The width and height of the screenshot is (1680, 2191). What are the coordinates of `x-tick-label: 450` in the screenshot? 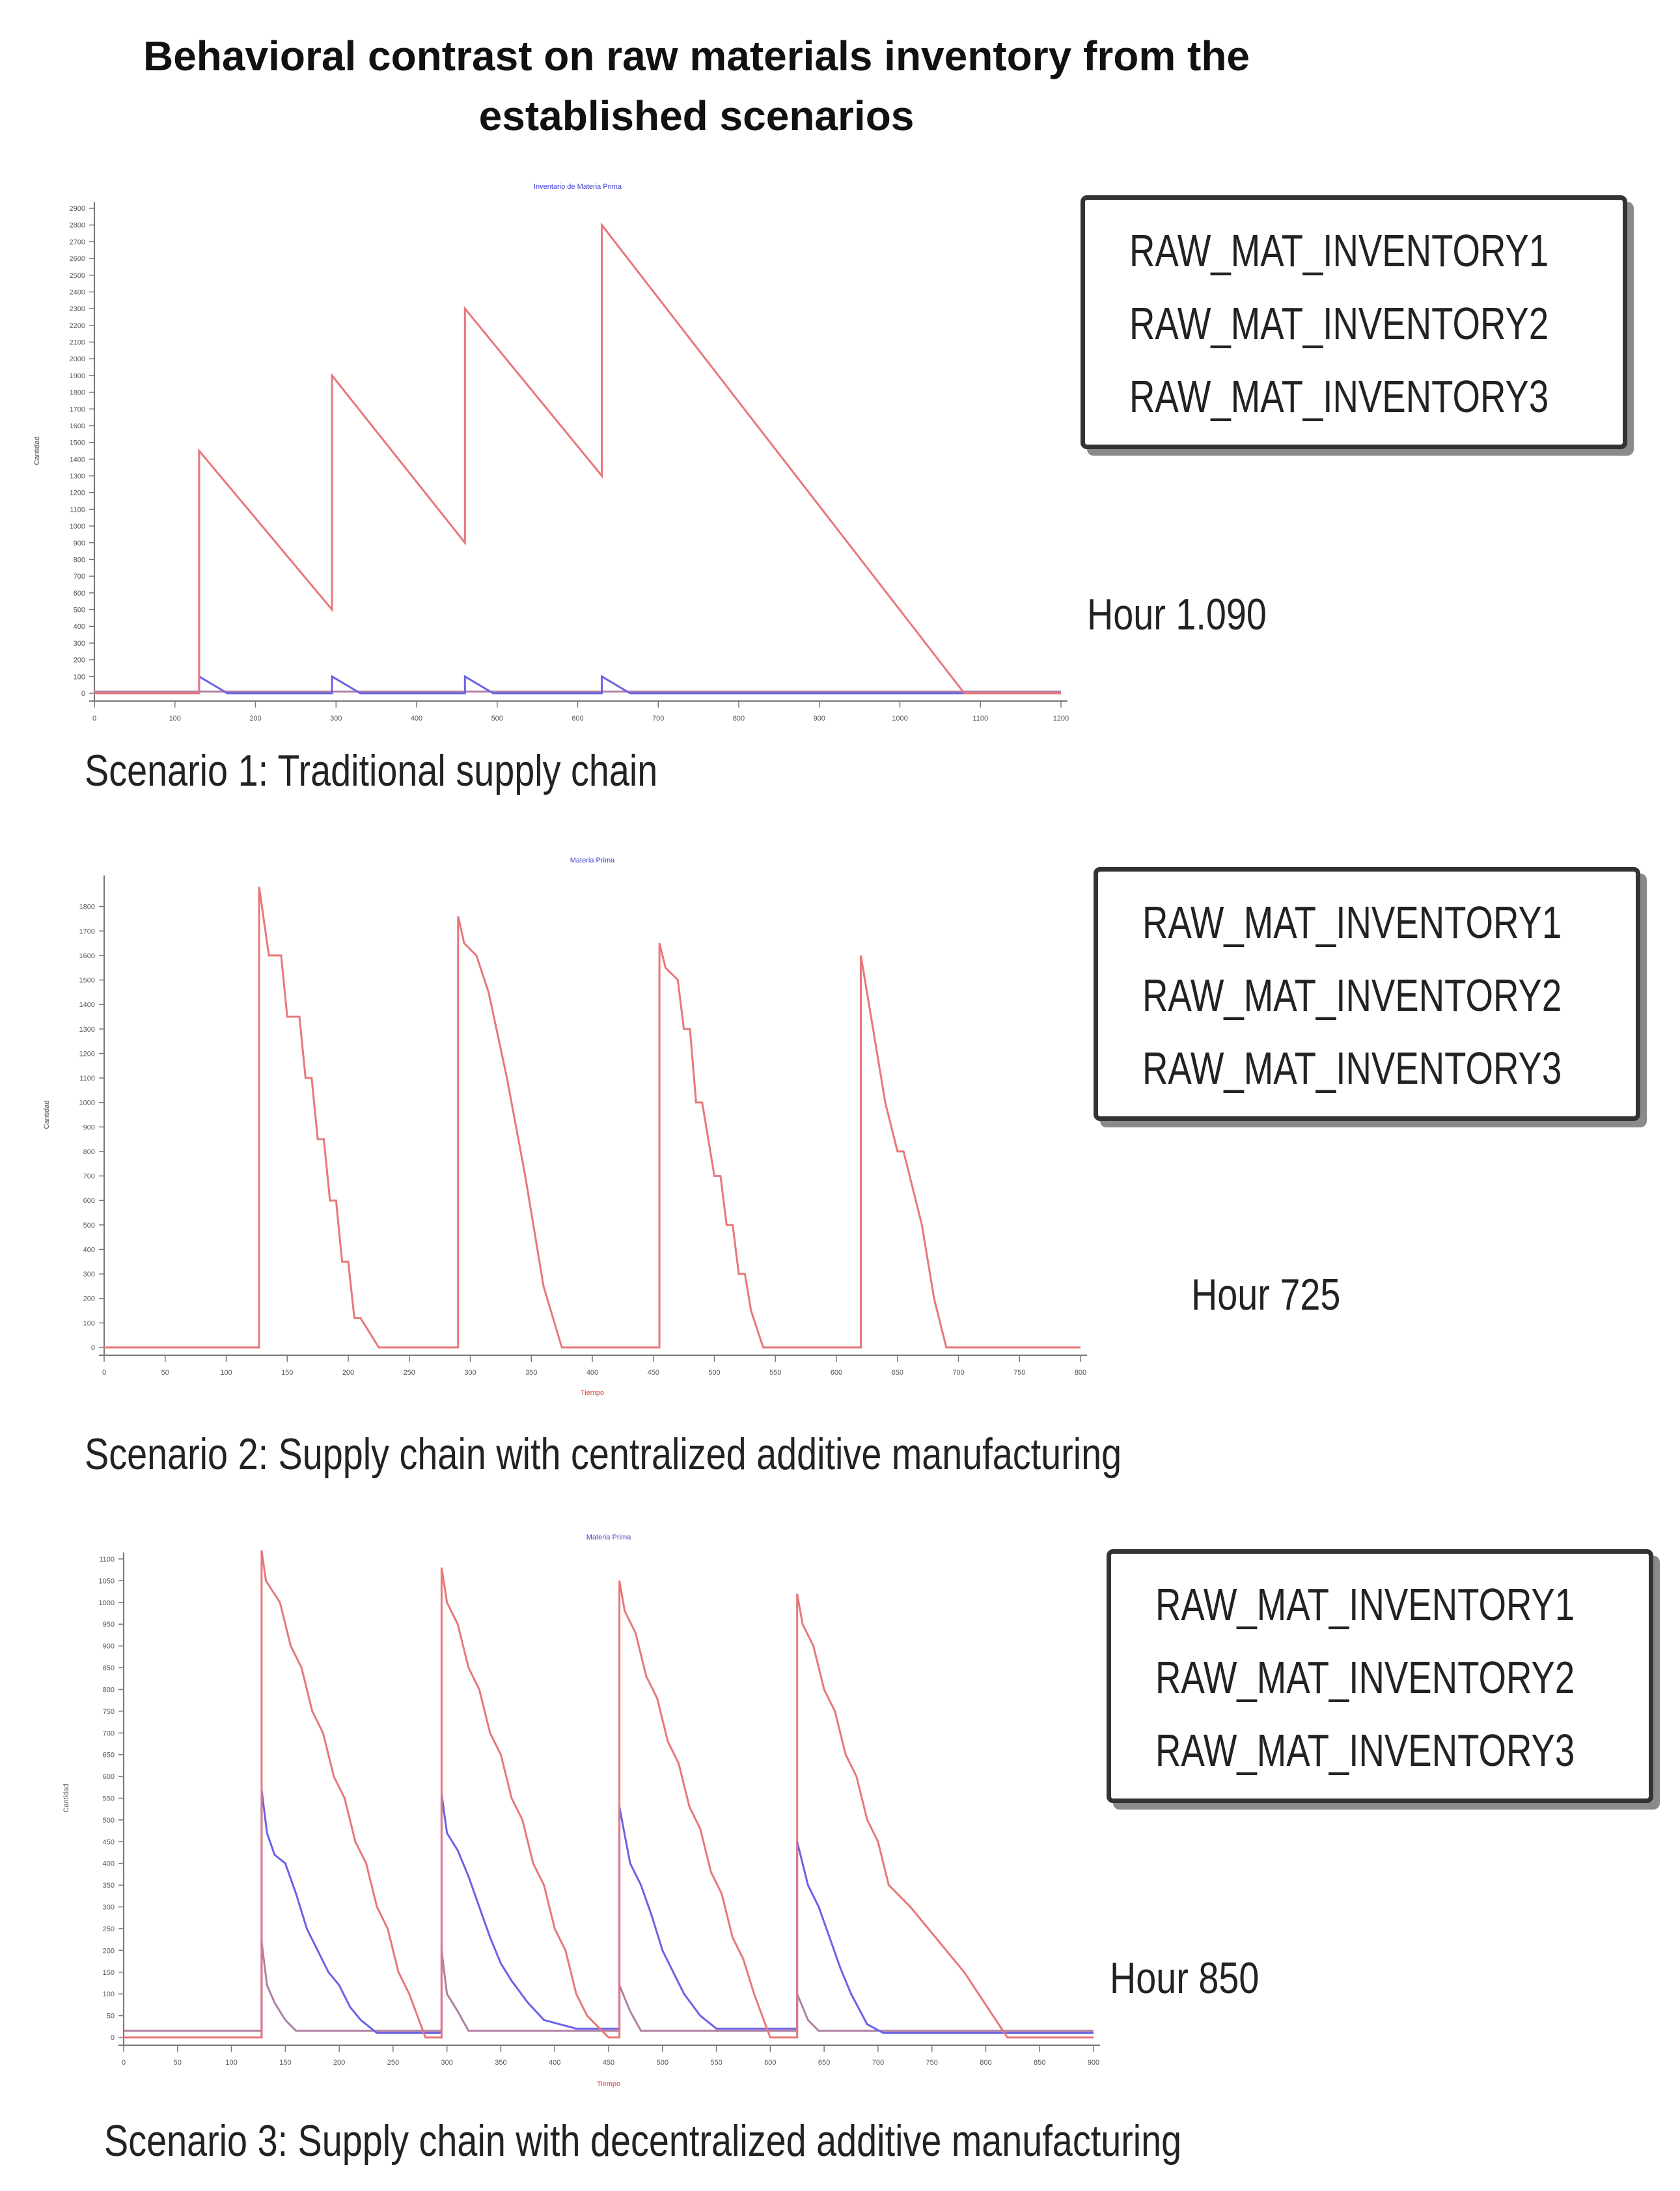 It's located at (654, 1373).